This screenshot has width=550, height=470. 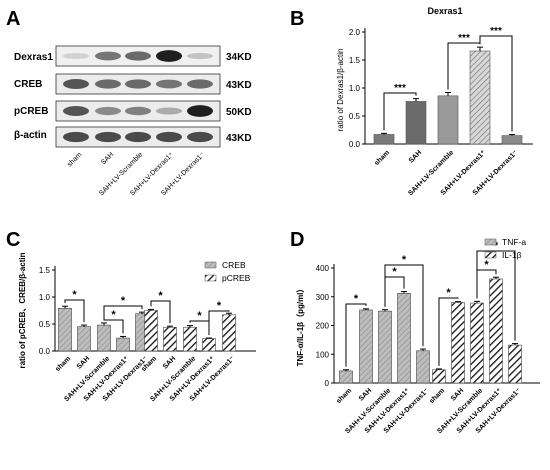 I want to click on y-tick-label: 100, so click(x=323, y=354).